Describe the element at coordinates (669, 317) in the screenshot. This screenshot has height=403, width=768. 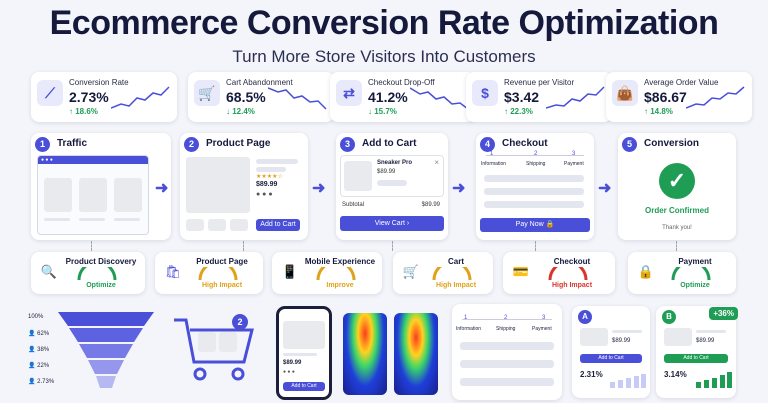
I see `variant-b-badge: B` at that location.